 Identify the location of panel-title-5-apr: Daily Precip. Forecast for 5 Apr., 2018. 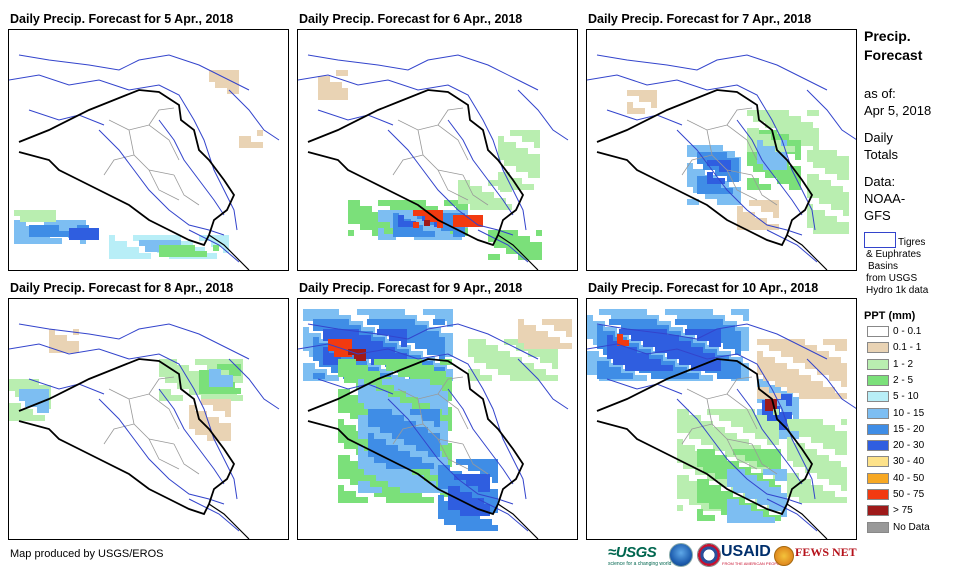
(122, 19).